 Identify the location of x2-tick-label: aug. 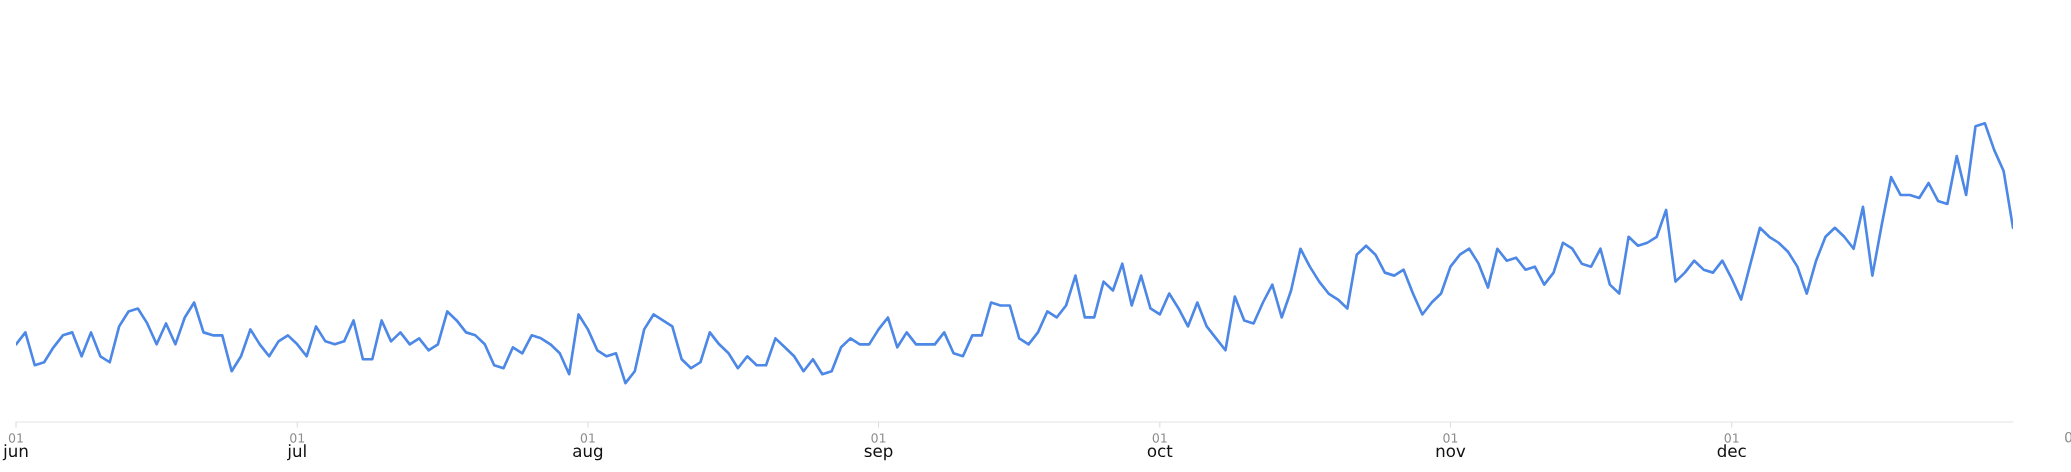
(588, 454).